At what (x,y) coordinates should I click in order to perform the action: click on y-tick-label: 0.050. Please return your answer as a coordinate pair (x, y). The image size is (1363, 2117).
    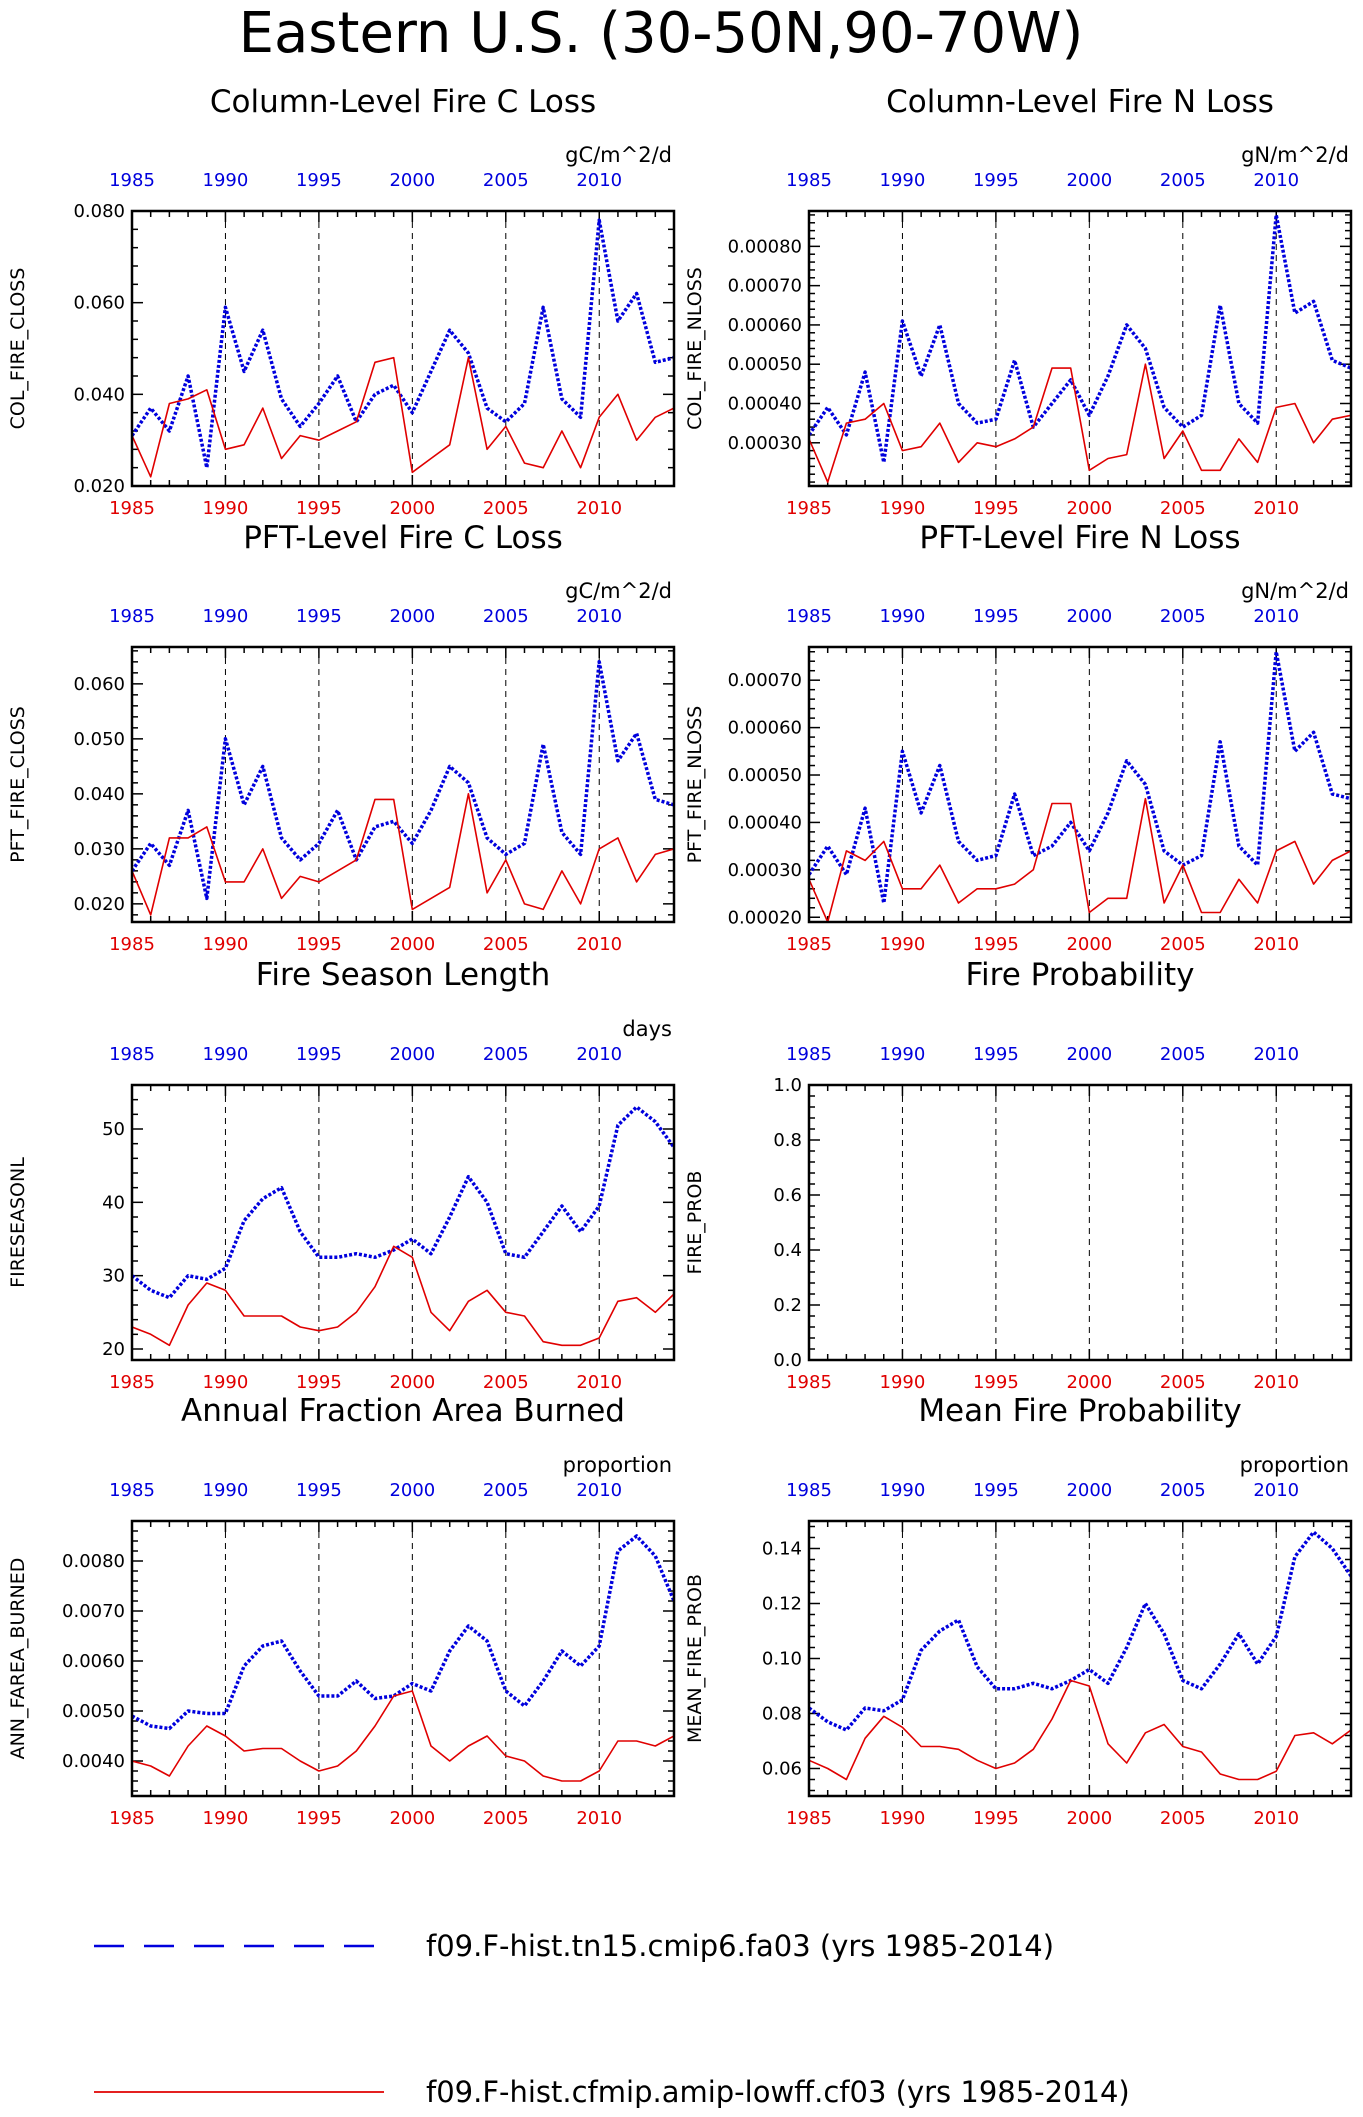
    Looking at the image, I should click on (99, 739).